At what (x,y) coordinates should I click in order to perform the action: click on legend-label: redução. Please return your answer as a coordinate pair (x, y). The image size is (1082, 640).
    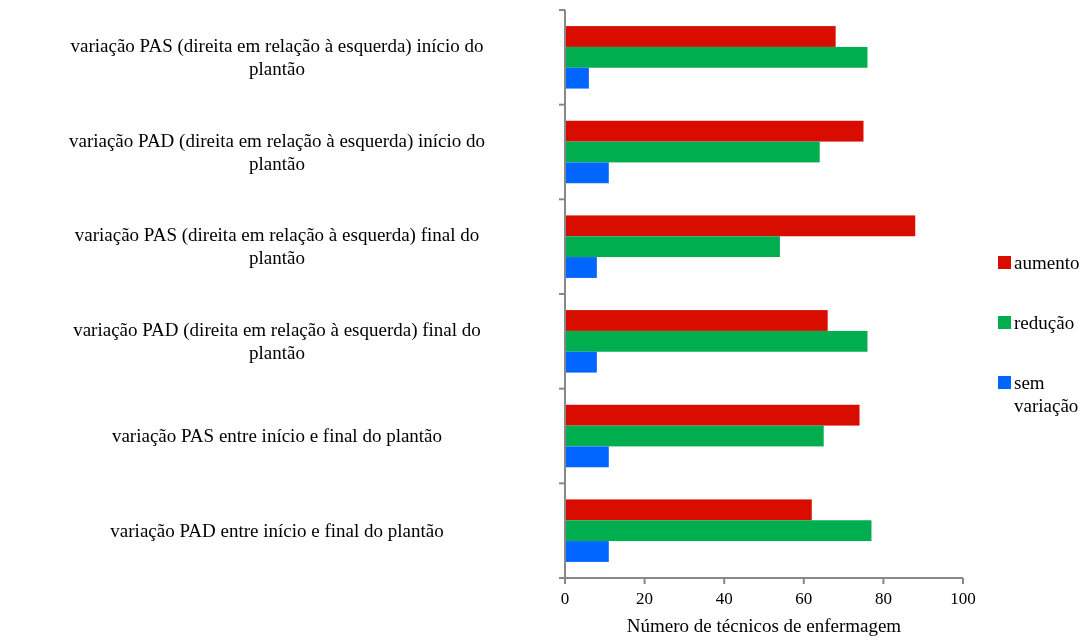
    Looking at the image, I should click on (1044, 322).